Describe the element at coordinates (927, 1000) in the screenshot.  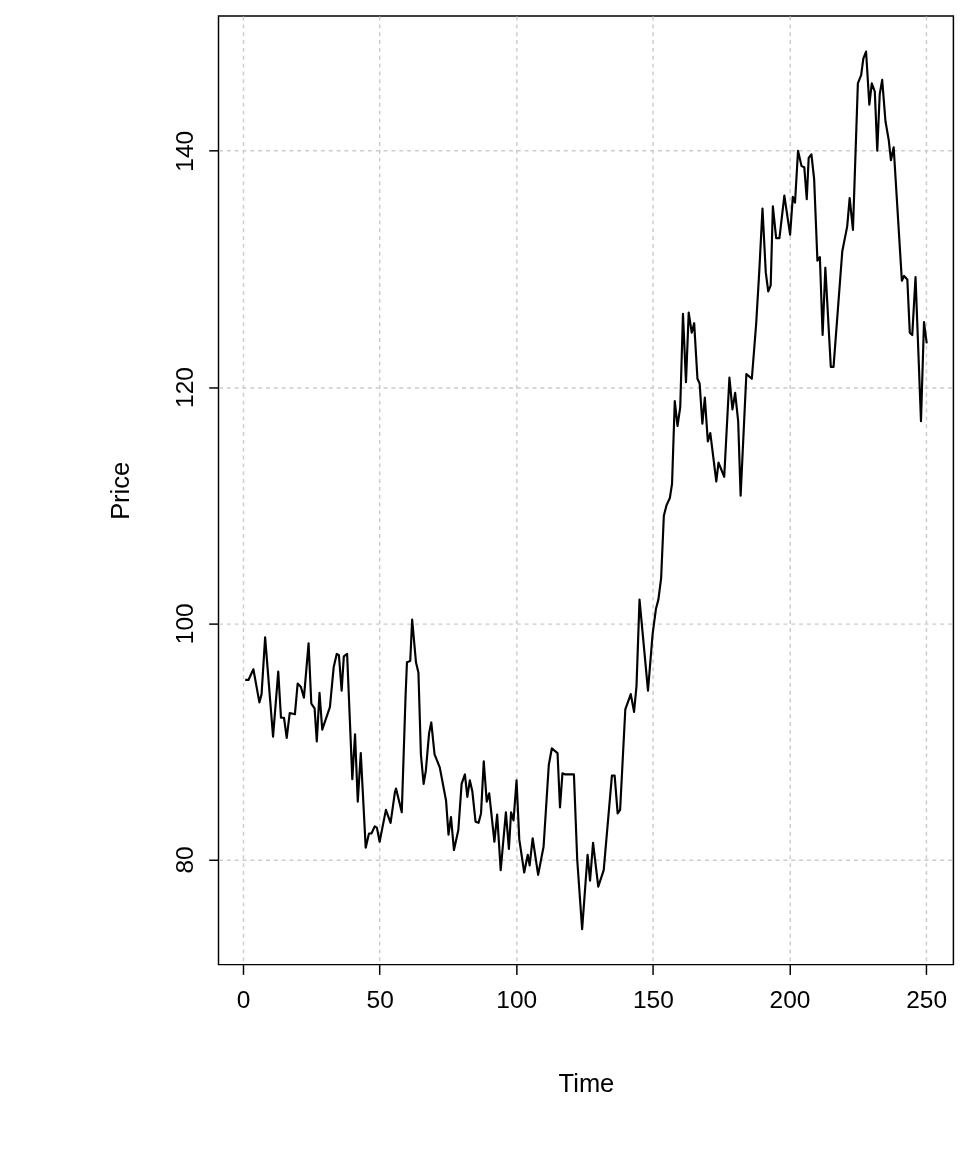
I see `x-tick-label: 250` at that location.